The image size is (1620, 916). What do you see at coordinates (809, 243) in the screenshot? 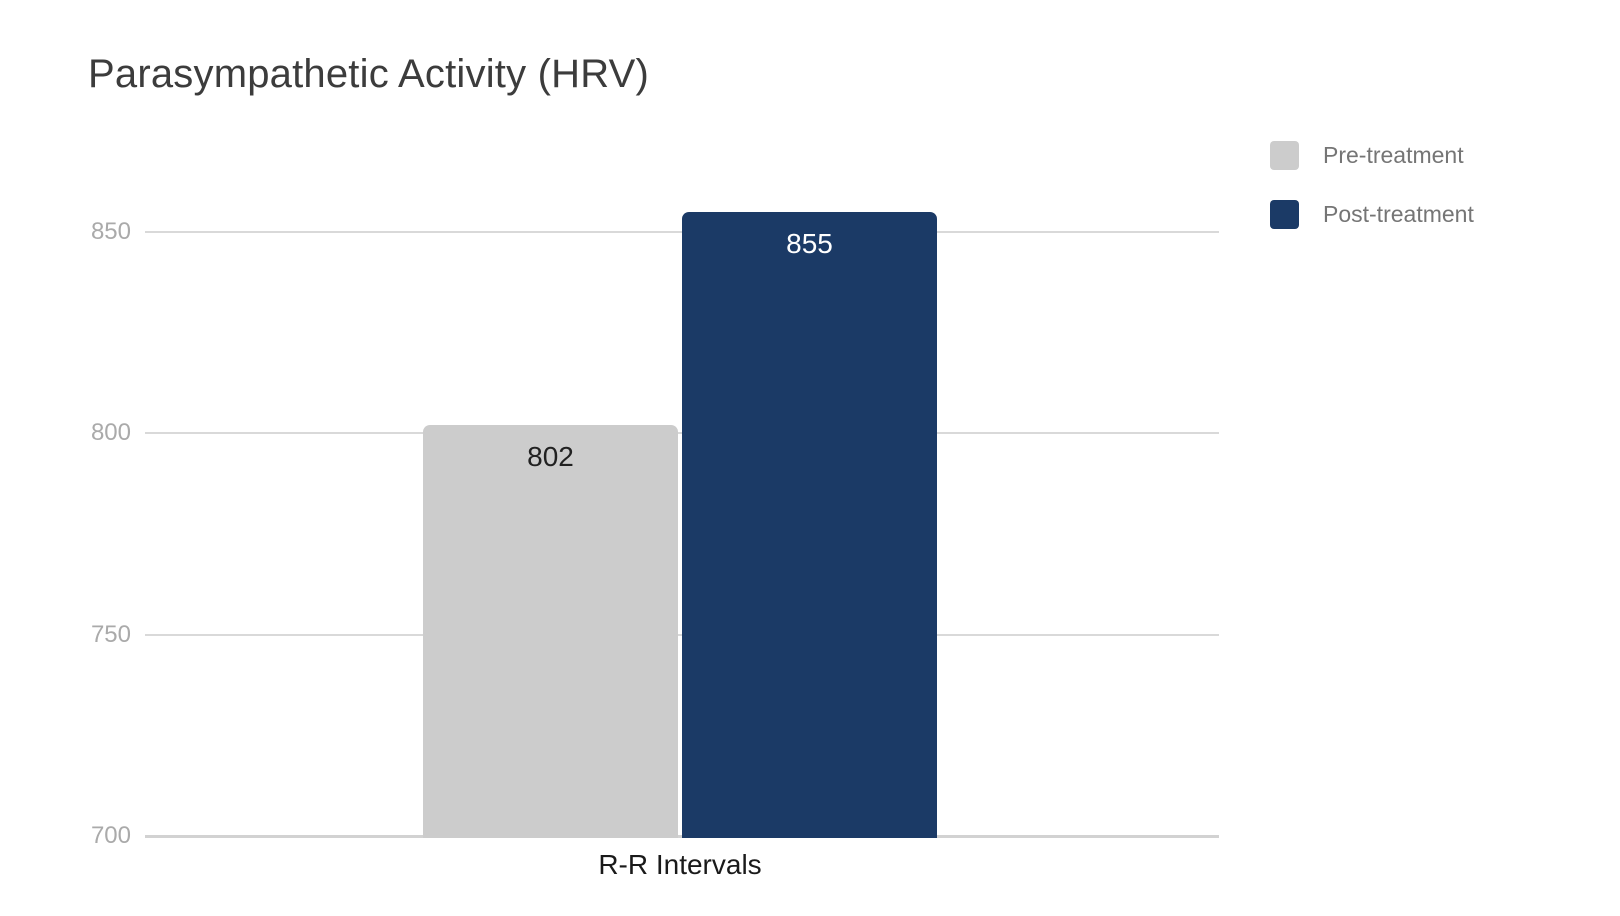
I see `bar-value-label-post-treatment: 855` at bounding box center [809, 243].